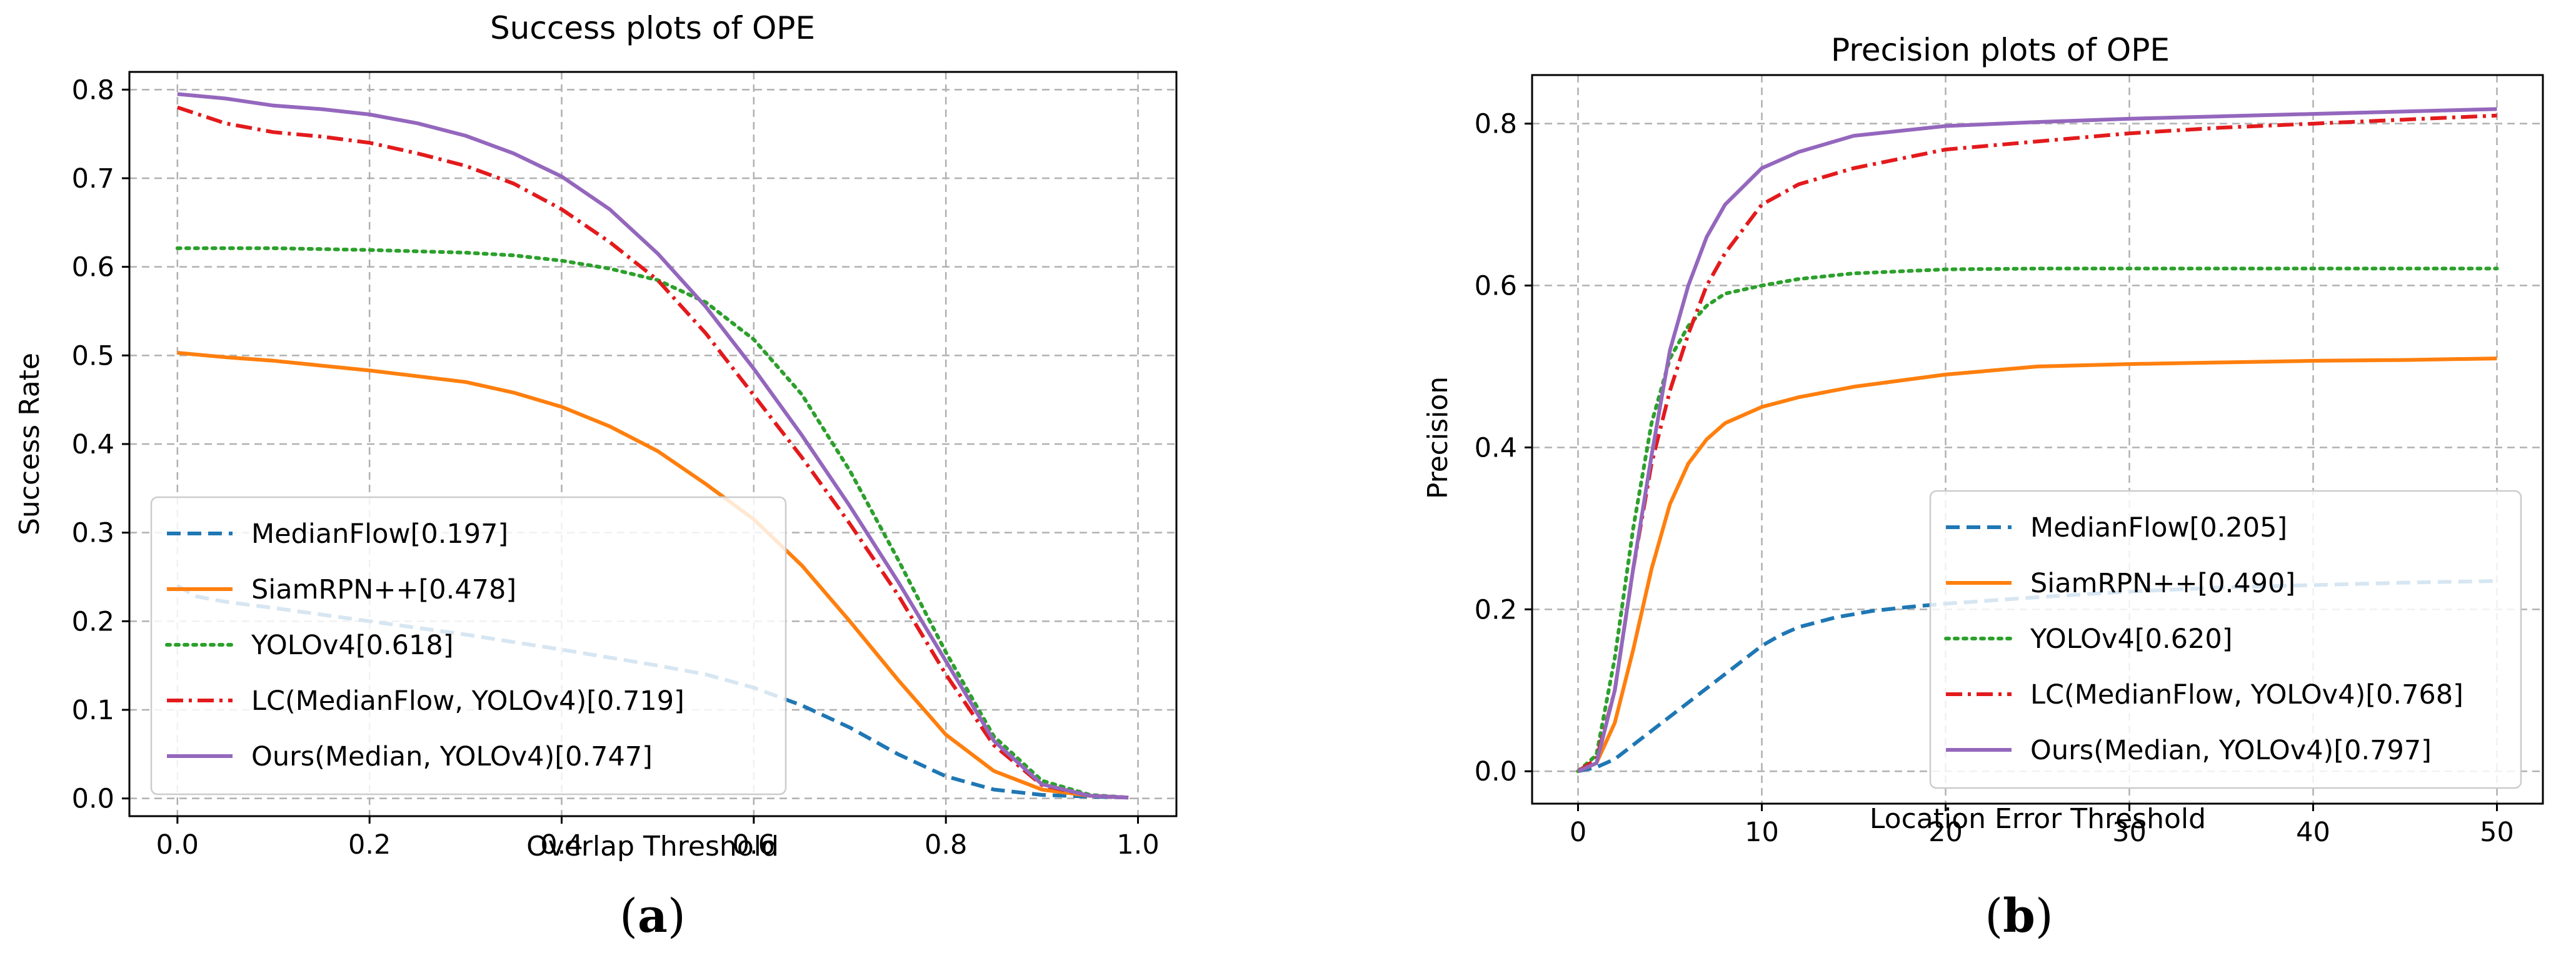  What do you see at coordinates (2158, 527) in the screenshot?
I see `precision-legend-label: MedianFlow[0.205]` at bounding box center [2158, 527].